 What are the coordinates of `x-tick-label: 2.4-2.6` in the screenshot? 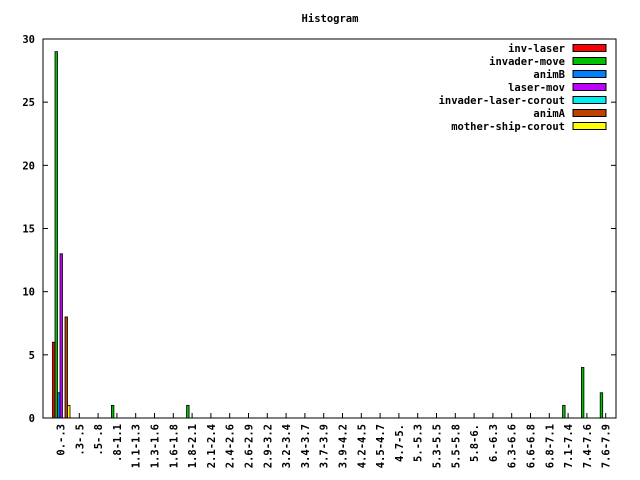 It's located at (231, 446).